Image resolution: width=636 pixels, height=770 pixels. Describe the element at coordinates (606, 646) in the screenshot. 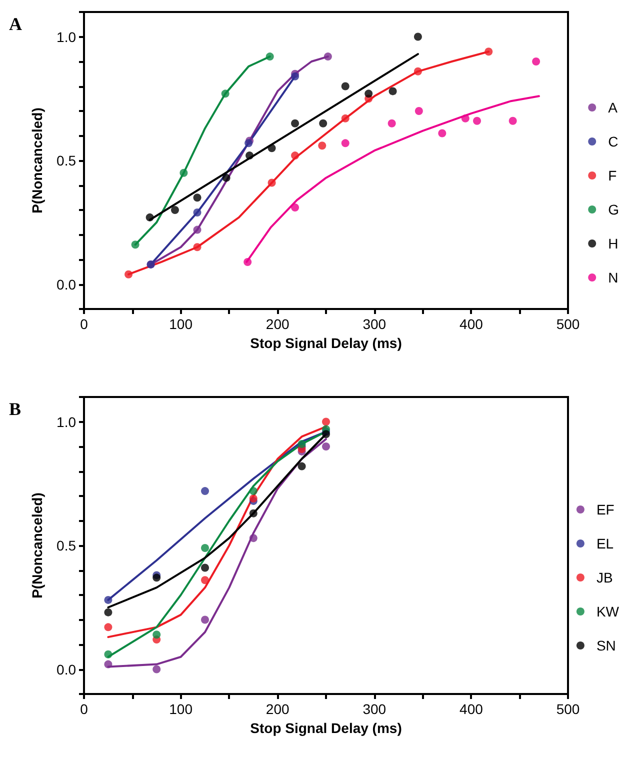

I see `legend-label: SN` at that location.